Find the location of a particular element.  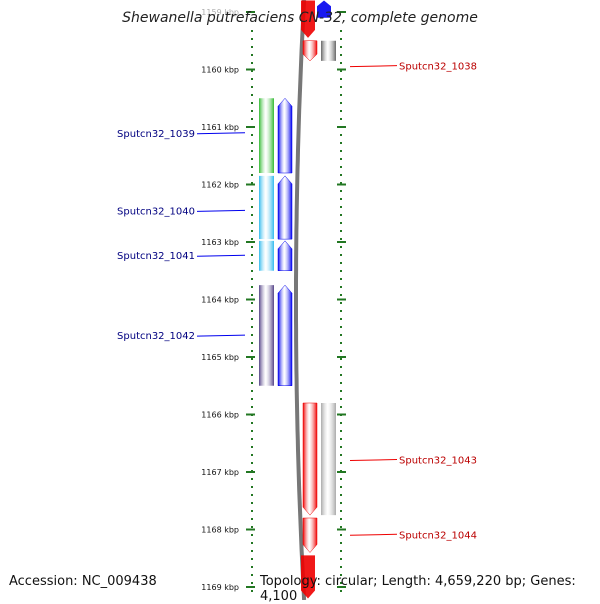

gene-label: Sputcn32_1040 is located at coordinates (156, 211).